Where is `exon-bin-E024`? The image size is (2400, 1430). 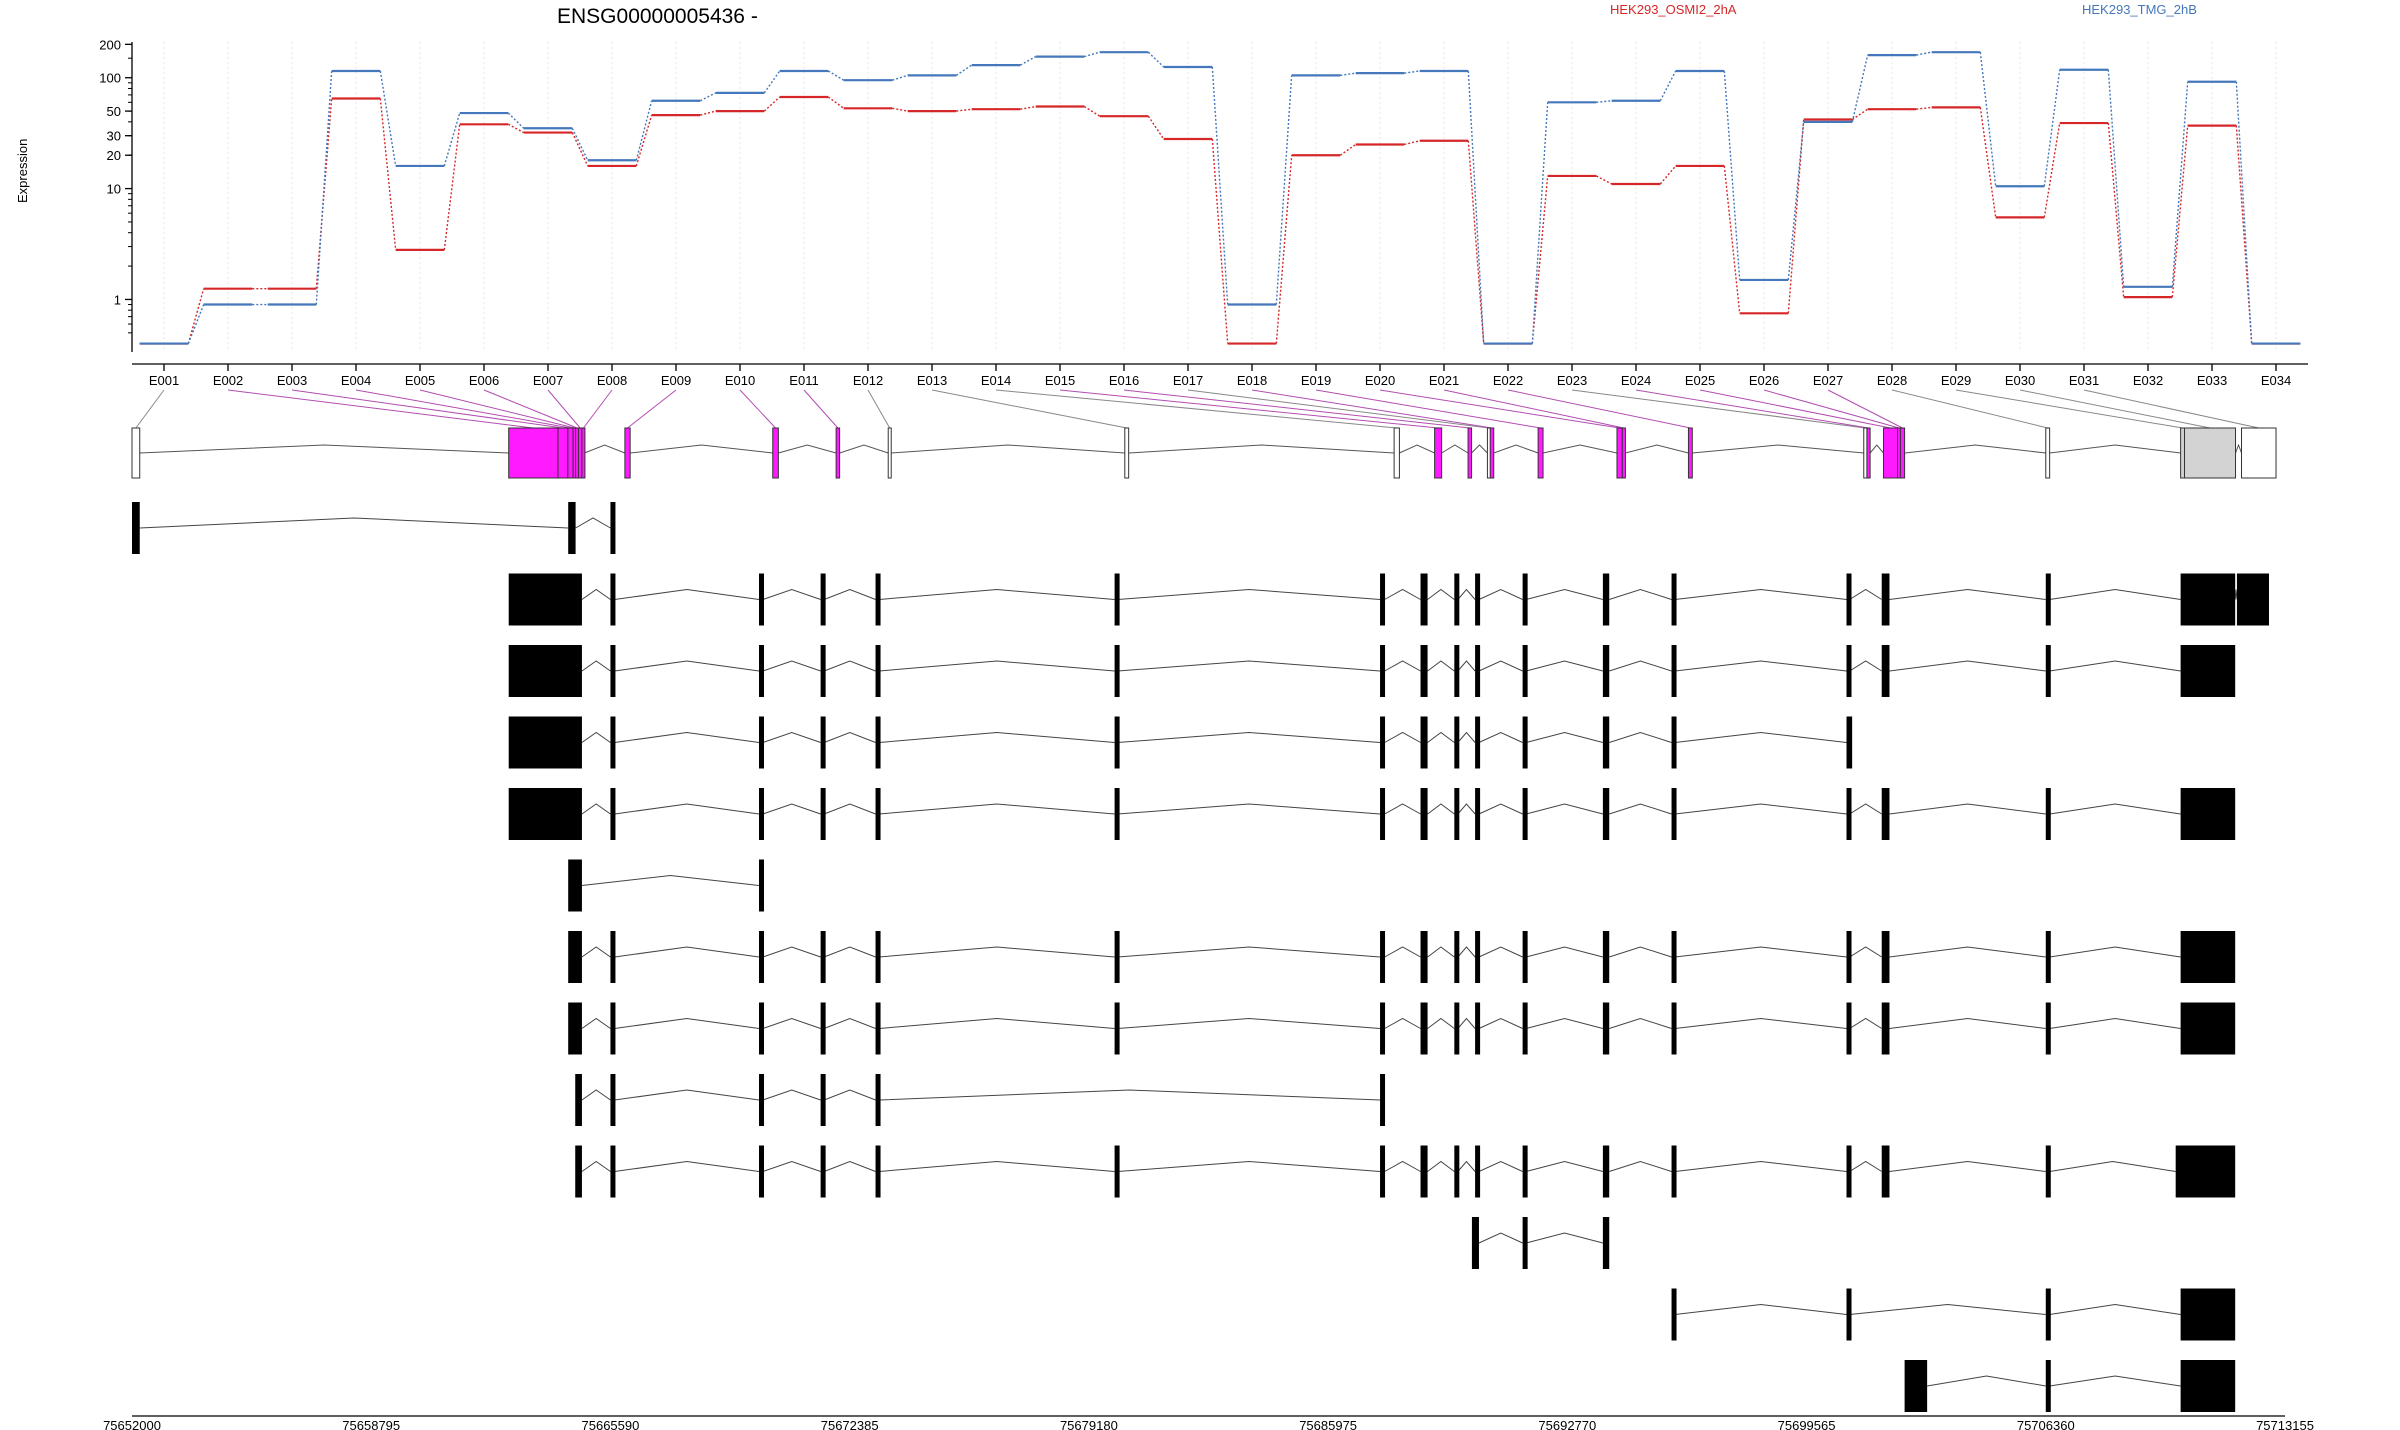 exon-bin-E024 is located at coordinates (1868, 453).